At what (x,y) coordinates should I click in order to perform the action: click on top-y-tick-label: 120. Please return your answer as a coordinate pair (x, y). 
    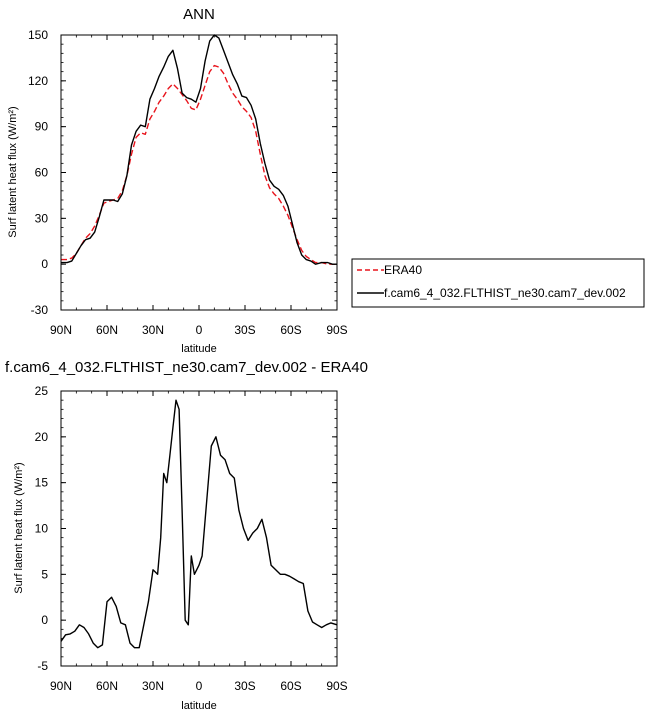
    Looking at the image, I should click on (38, 81).